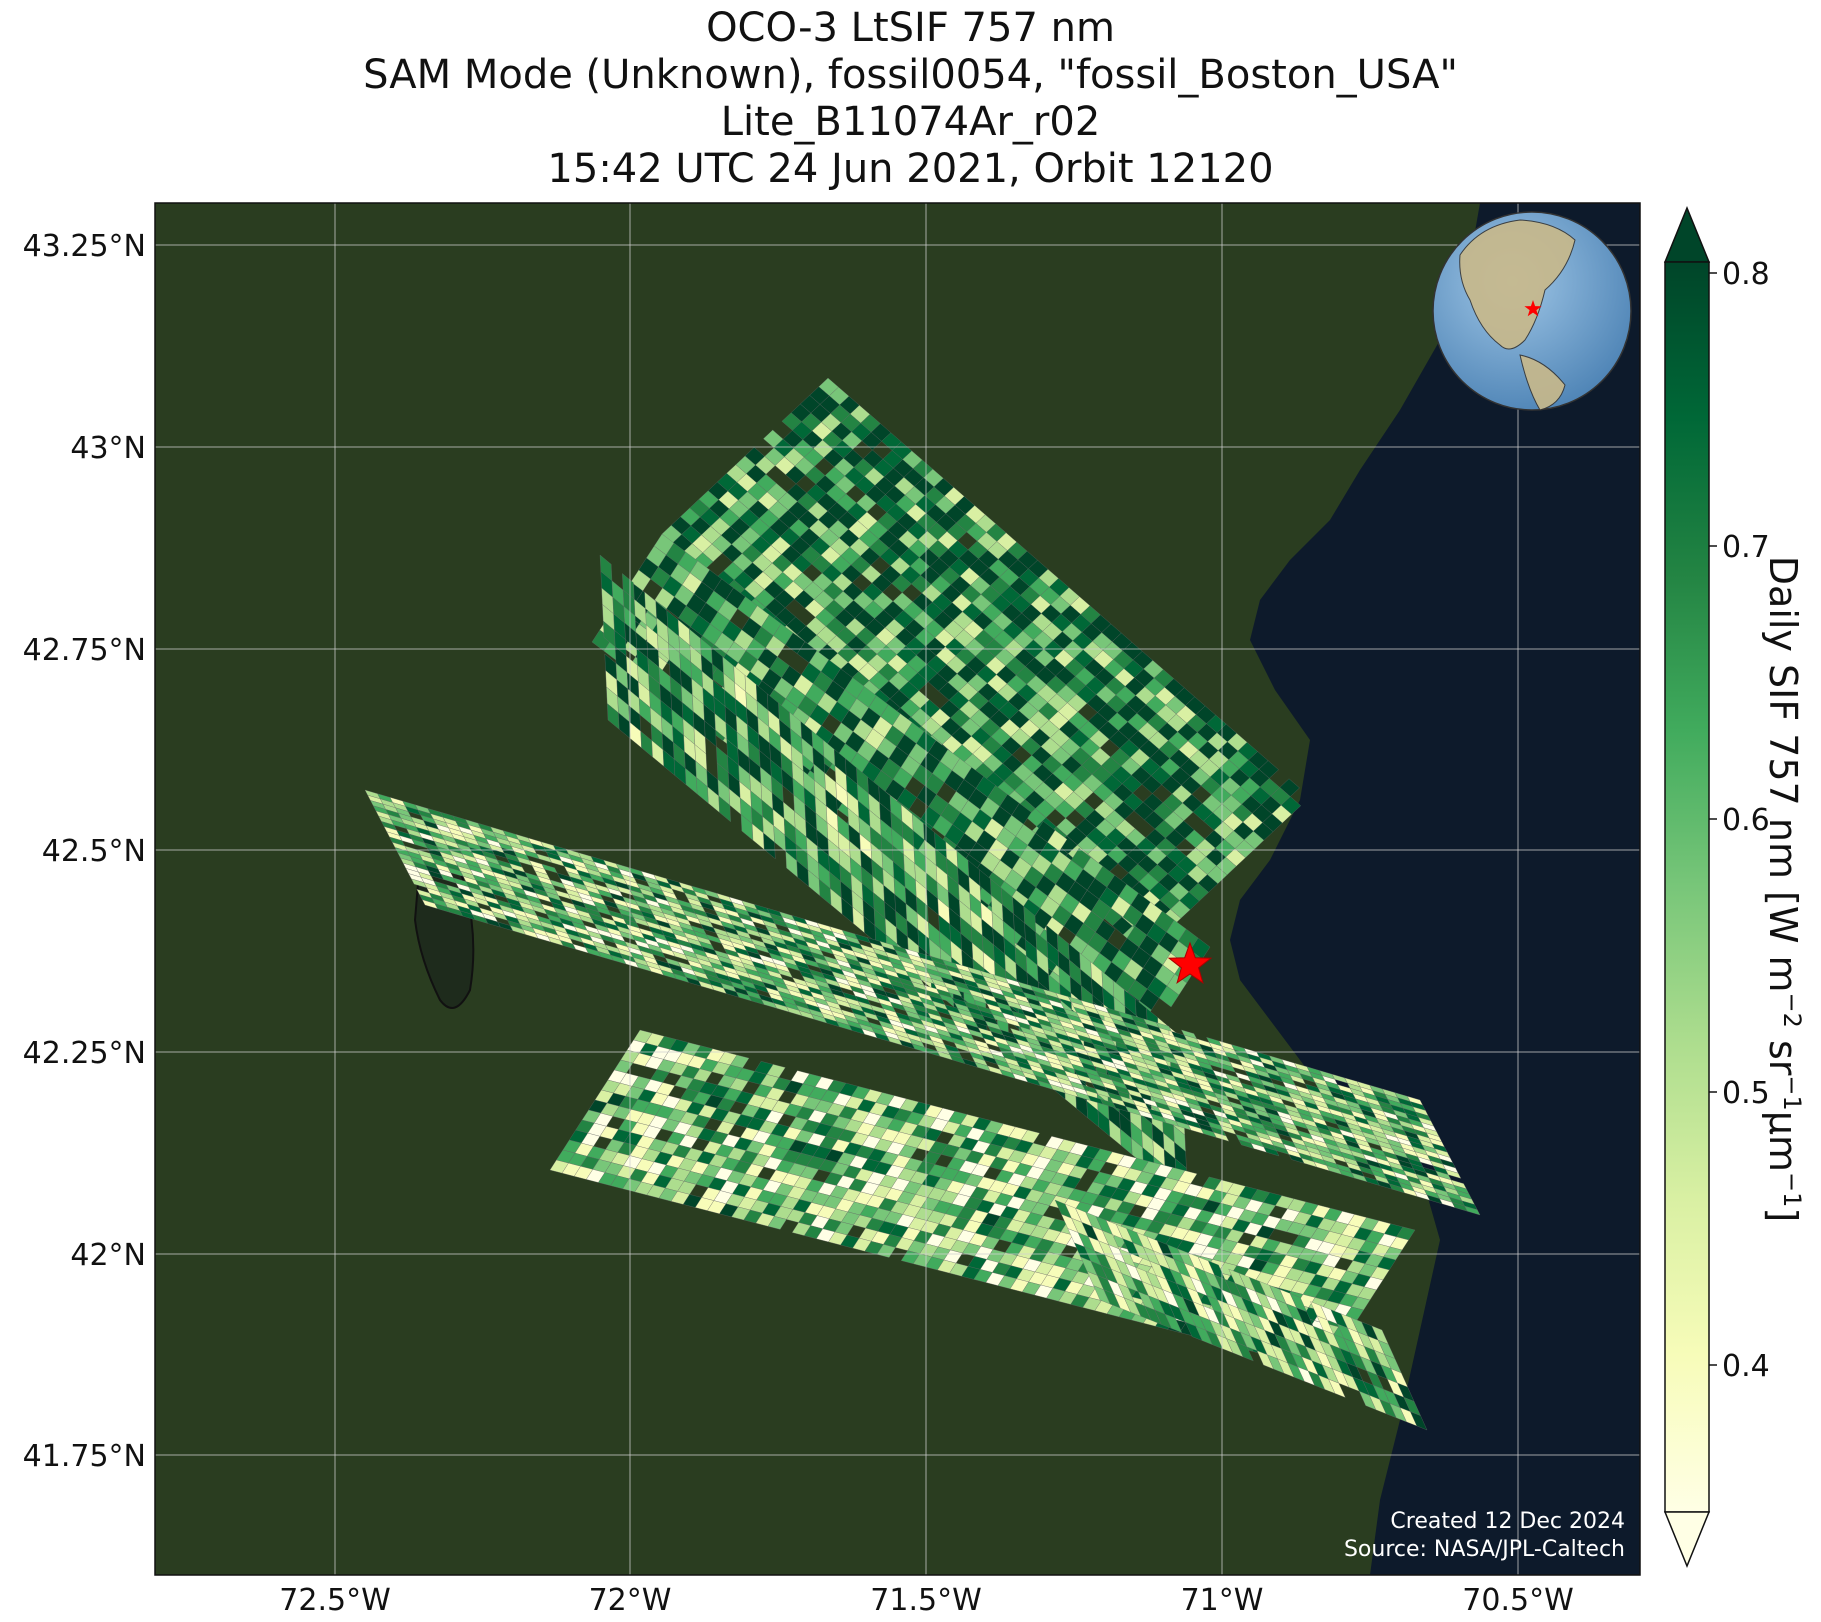 Image resolution: width=1821 pixels, height=1622 pixels. I want to click on lat-tick-label: 42.75°N, so click(84, 650).